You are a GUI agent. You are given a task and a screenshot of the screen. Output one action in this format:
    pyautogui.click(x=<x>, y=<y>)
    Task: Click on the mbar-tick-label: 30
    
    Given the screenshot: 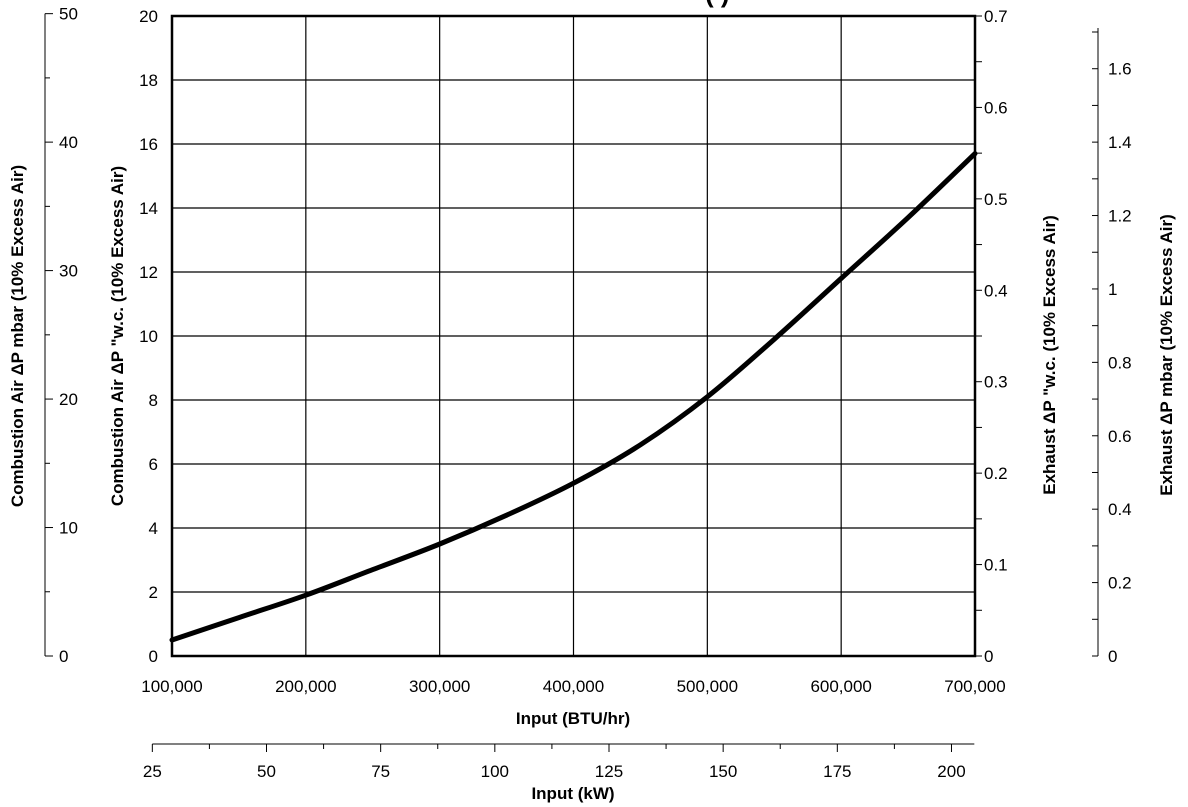 What is the action you would take?
    pyautogui.click(x=68, y=271)
    